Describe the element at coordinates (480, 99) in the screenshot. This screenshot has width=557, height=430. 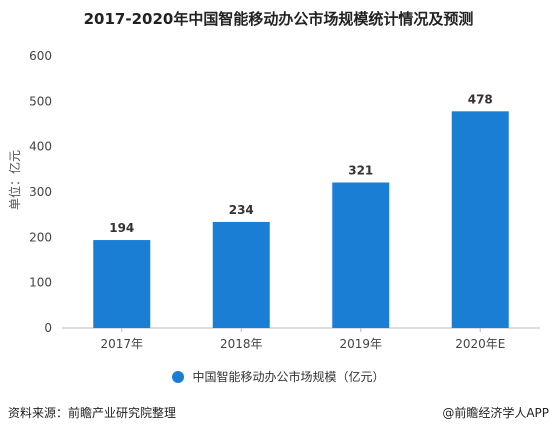
I see `data-label: 478` at that location.